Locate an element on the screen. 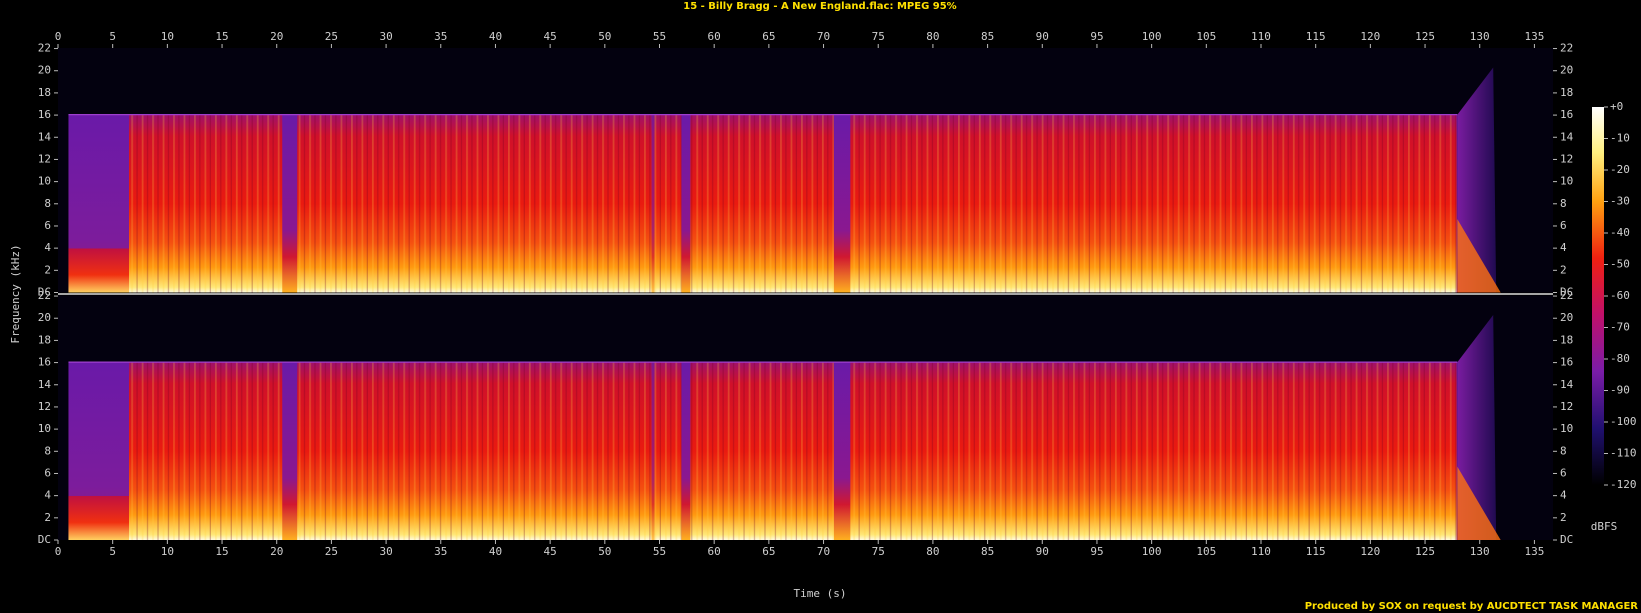 Image resolution: width=1641 pixels, height=613 pixels. colorbar-tick-label: -90 is located at coordinates (1620, 390).